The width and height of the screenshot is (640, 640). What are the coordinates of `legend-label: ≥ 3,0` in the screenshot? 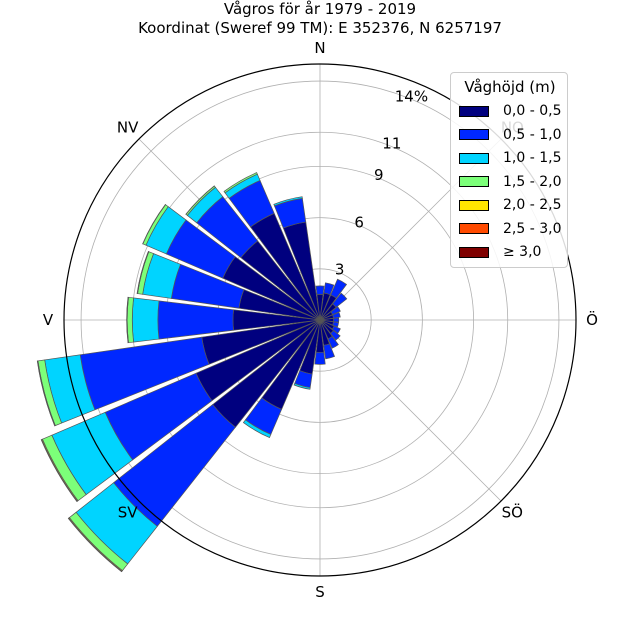 It's located at (522, 252).